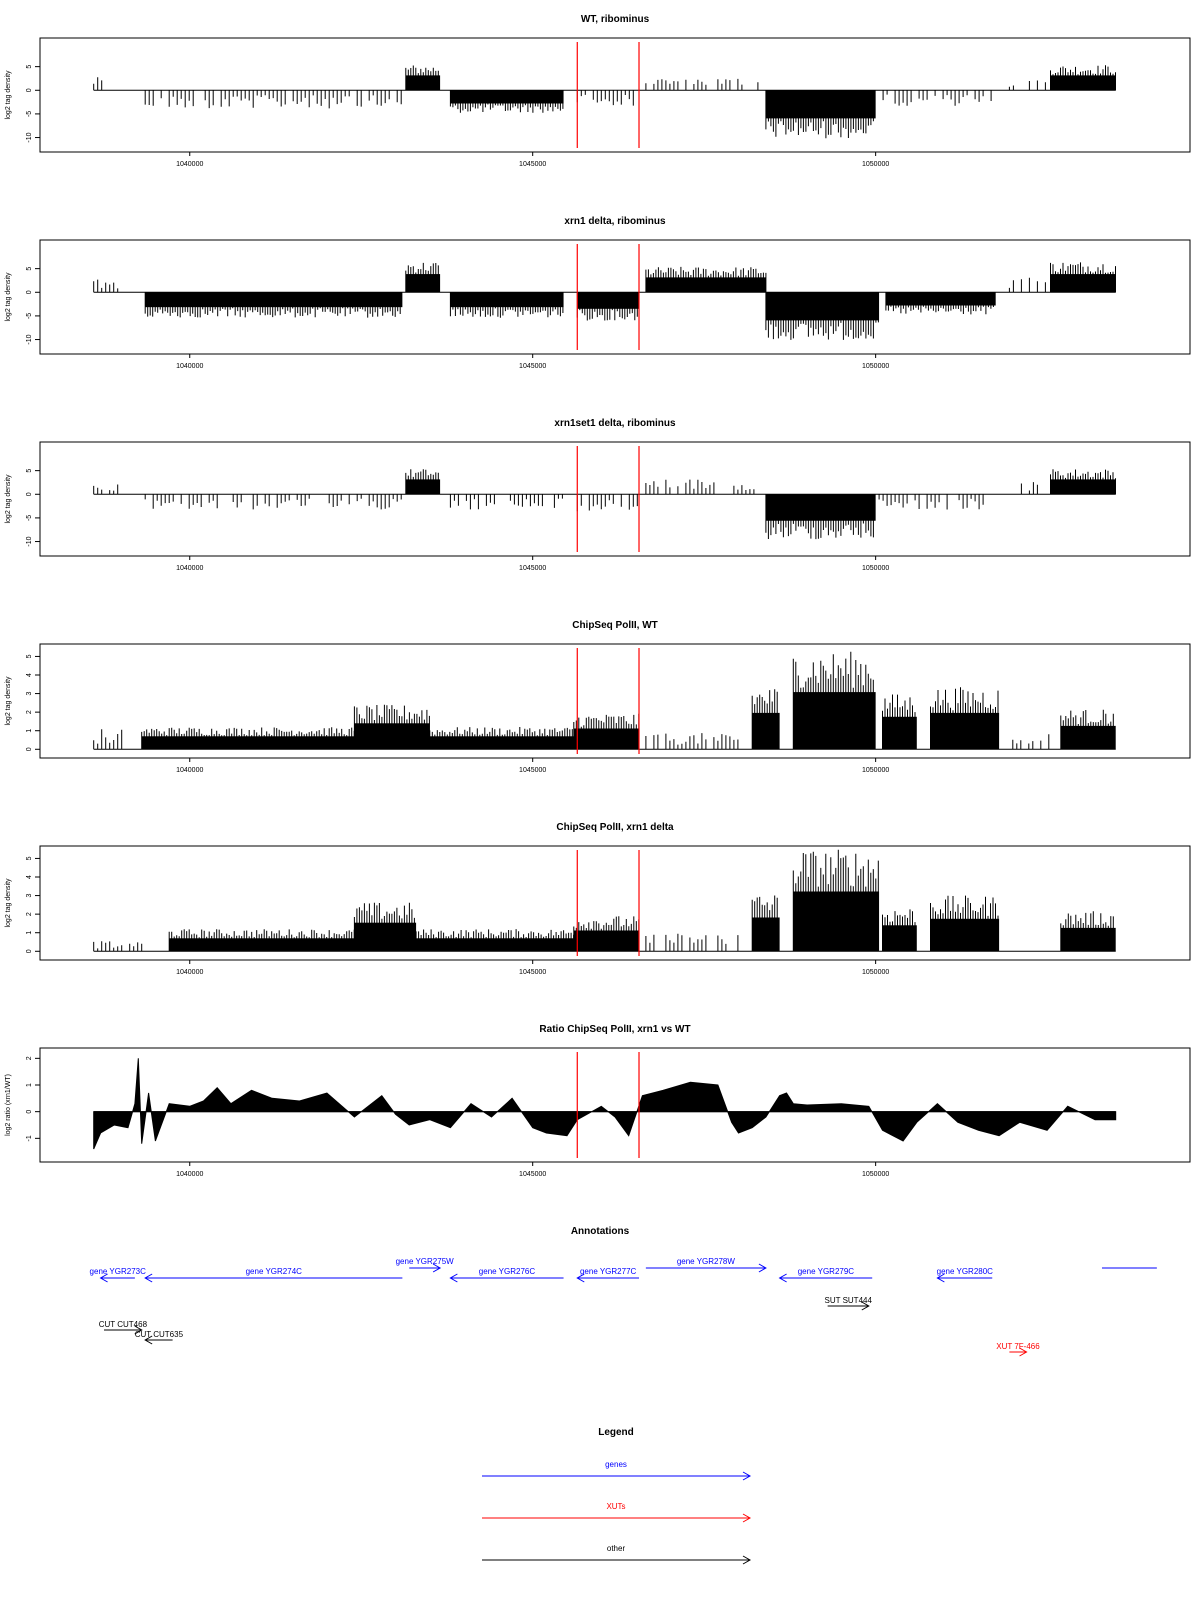 The height and width of the screenshot is (1600, 1200). I want to click on other-label: CUT CUT468, so click(123, 1324).